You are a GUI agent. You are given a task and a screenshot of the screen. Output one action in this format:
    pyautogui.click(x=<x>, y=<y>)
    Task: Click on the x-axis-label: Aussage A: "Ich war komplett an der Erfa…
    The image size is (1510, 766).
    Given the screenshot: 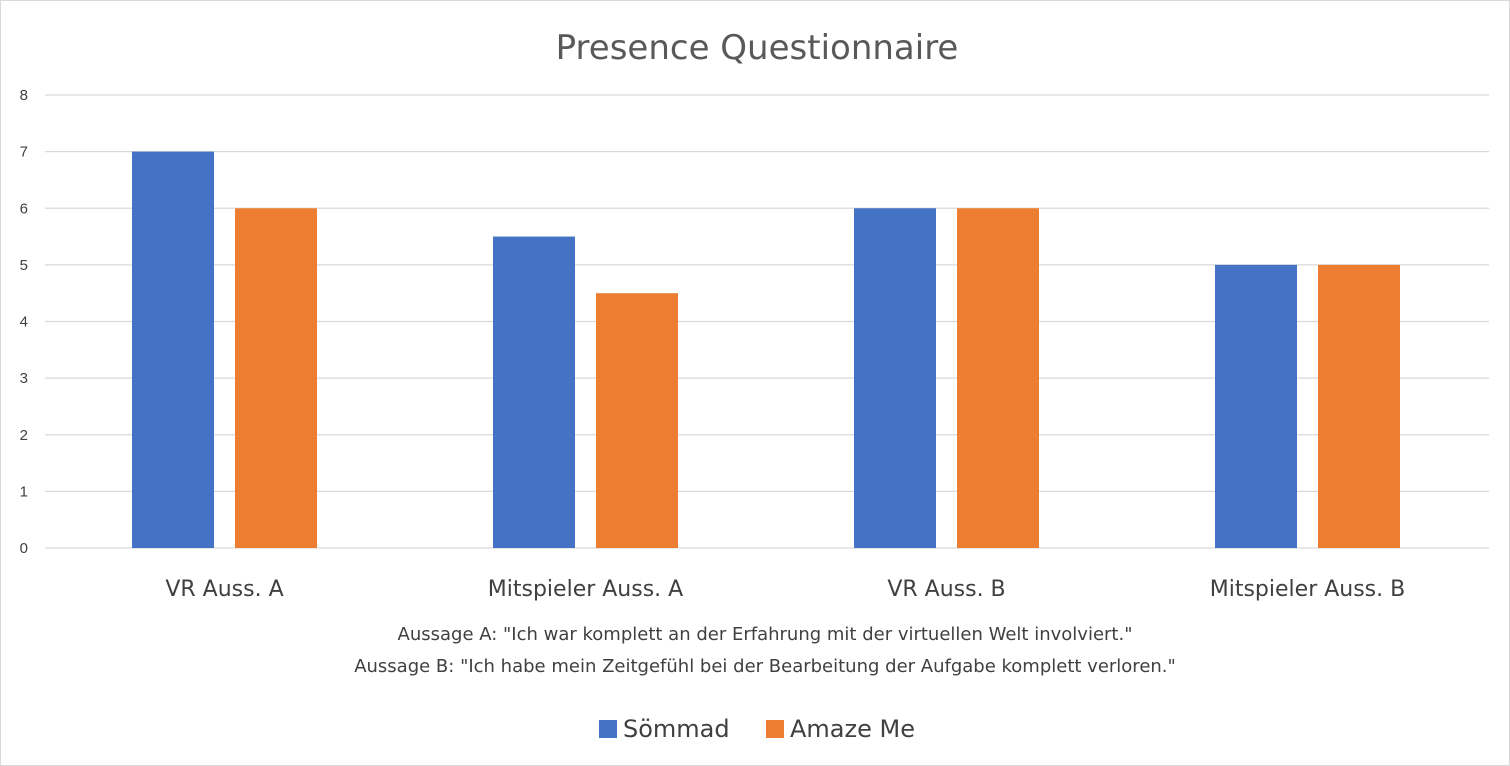 What is the action you would take?
    pyautogui.click(x=765, y=650)
    